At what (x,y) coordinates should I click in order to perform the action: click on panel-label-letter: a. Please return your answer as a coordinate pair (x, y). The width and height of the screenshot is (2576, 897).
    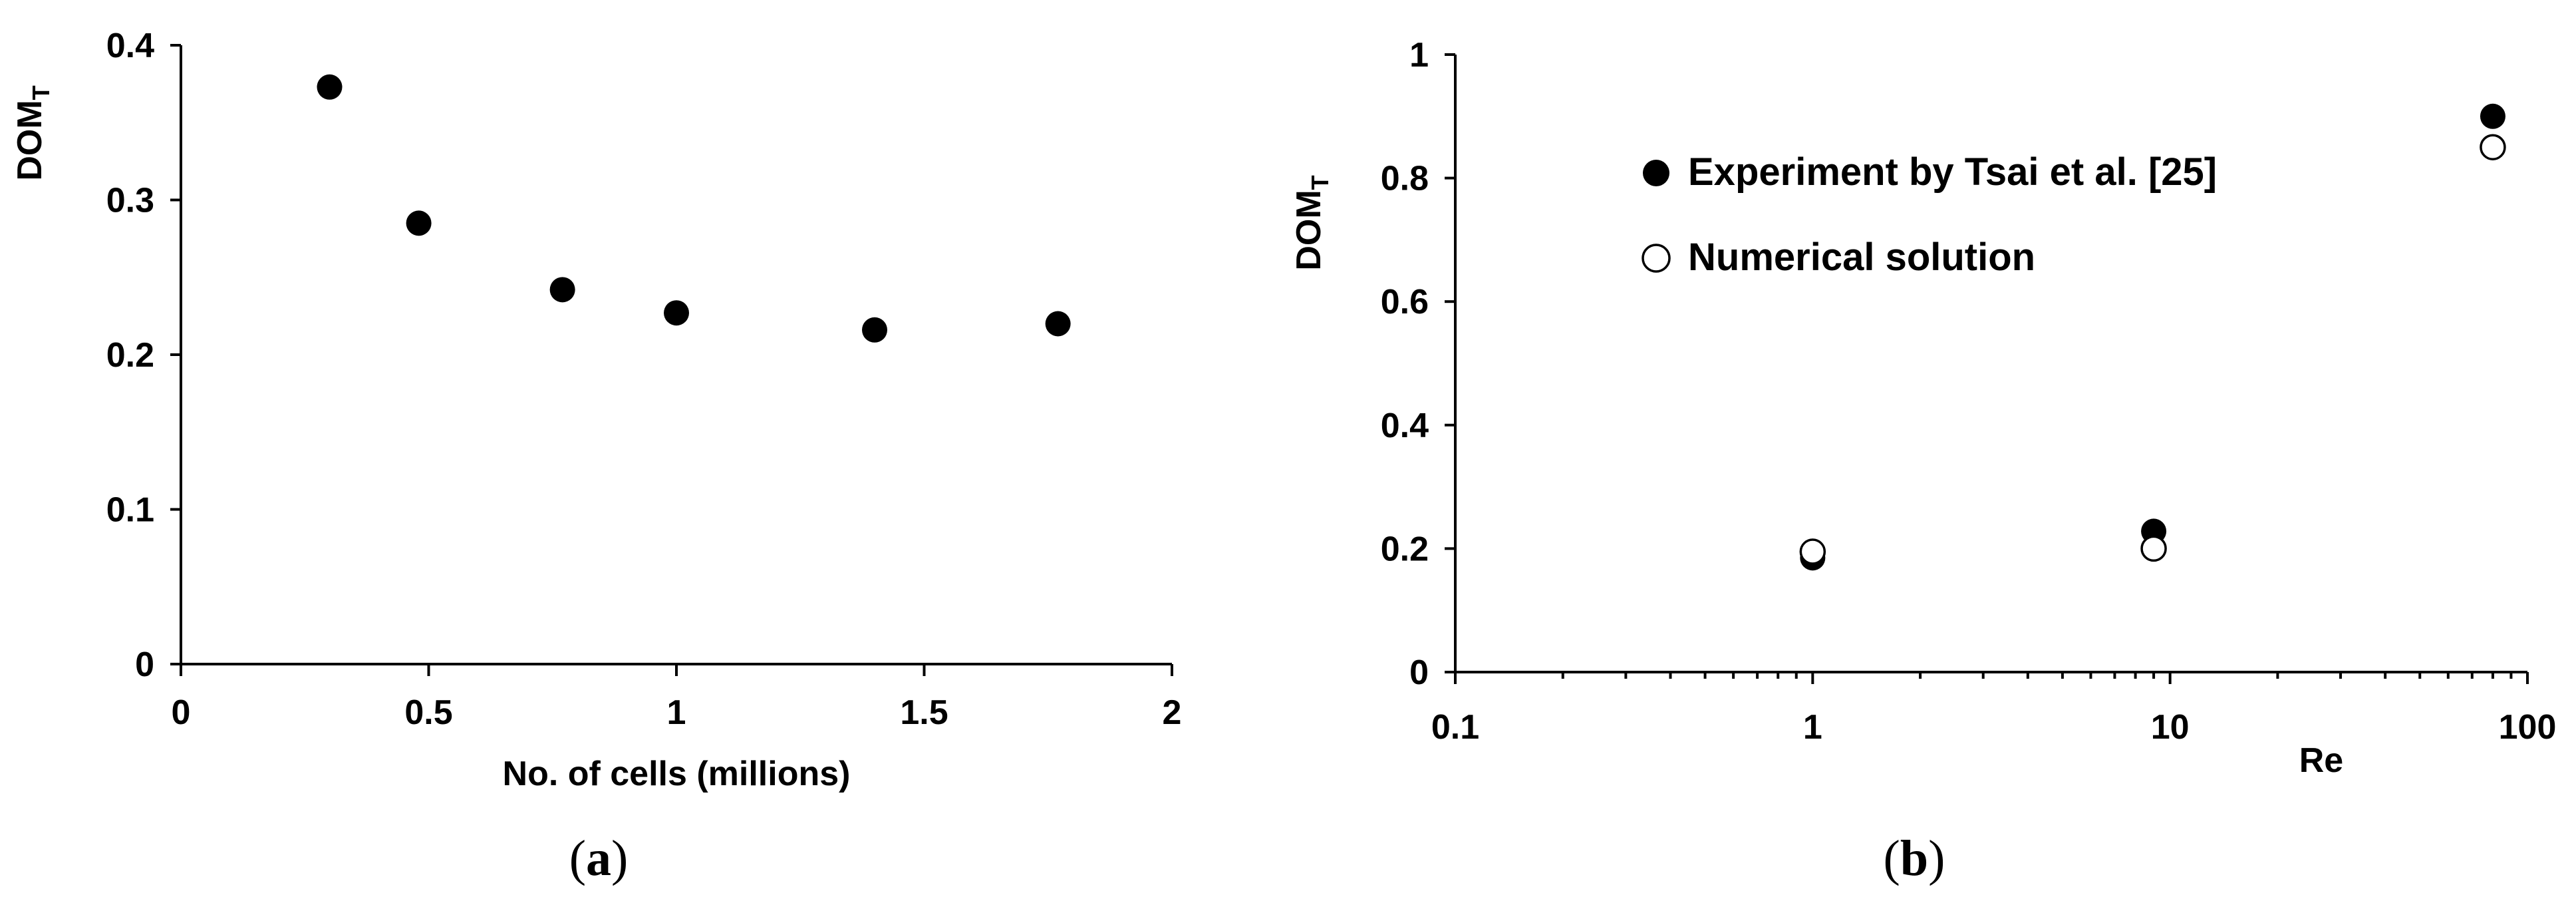
    Looking at the image, I should click on (598, 858).